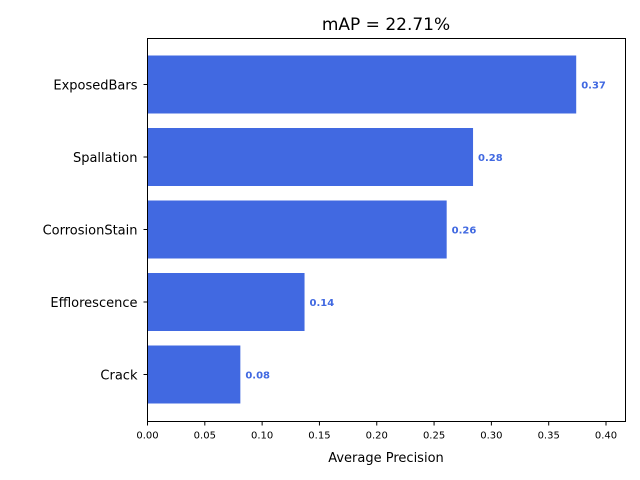  I want to click on y-tick-label-crack: Crack, so click(119, 376).